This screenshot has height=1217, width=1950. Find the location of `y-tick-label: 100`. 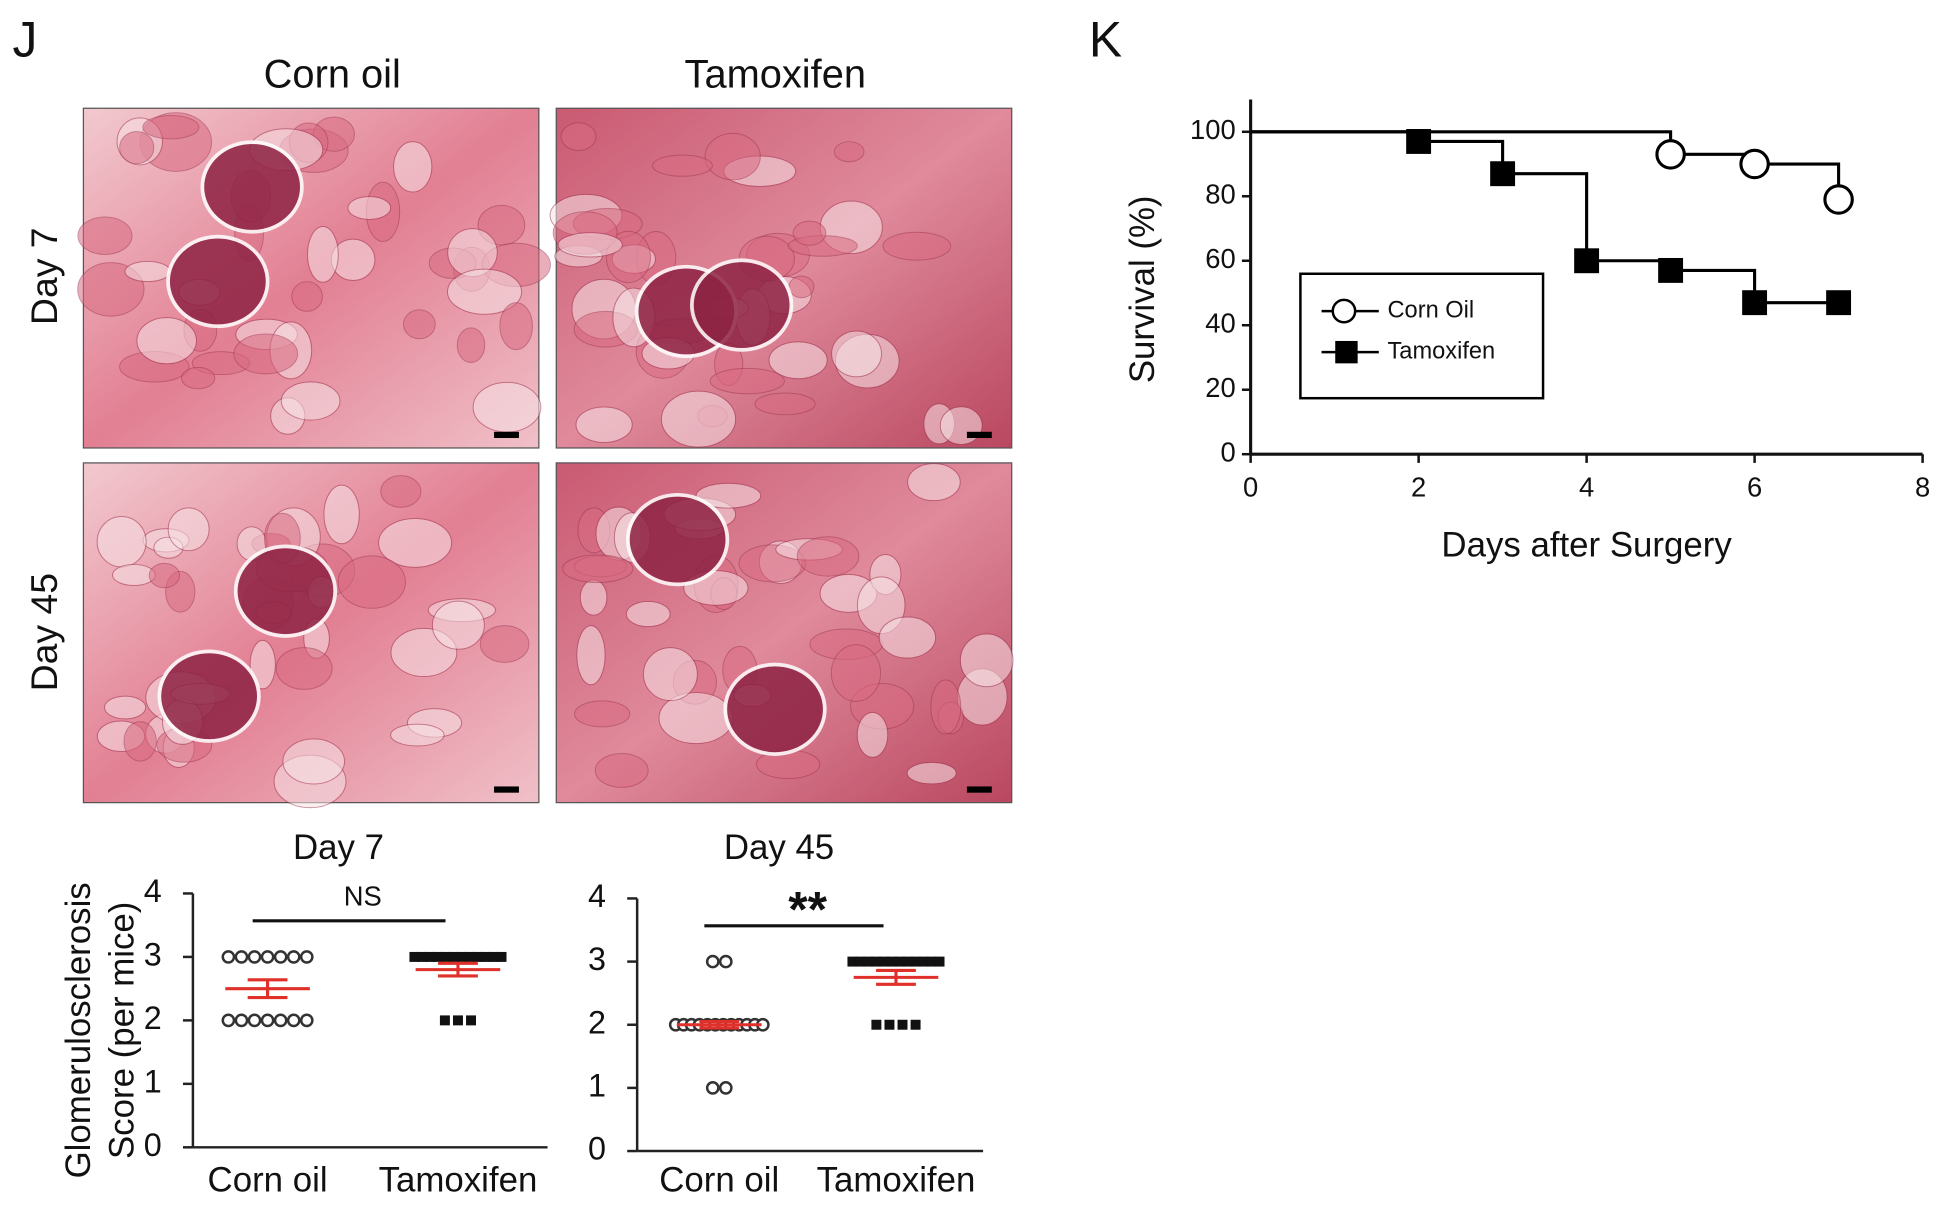

y-tick-label: 100 is located at coordinates (1213, 129).